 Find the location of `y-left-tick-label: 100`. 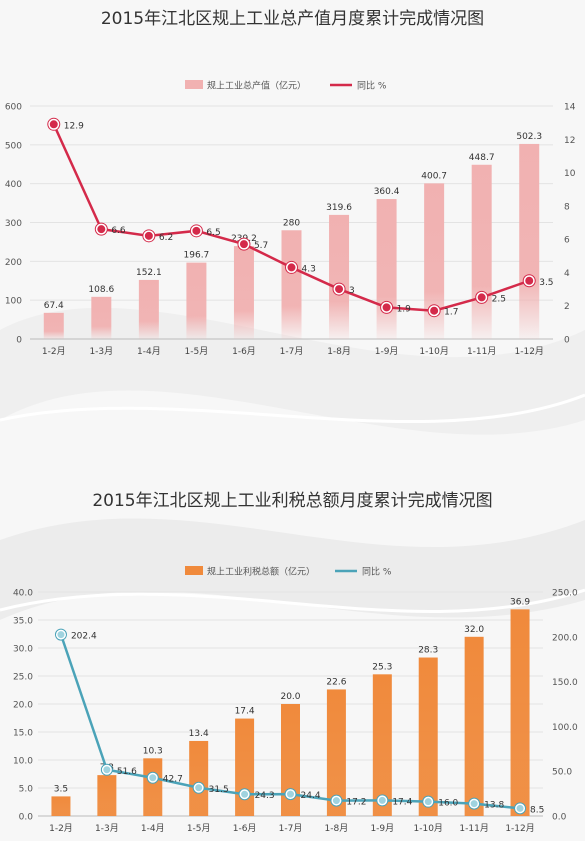

y-left-tick-label: 100 is located at coordinates (13, 302).